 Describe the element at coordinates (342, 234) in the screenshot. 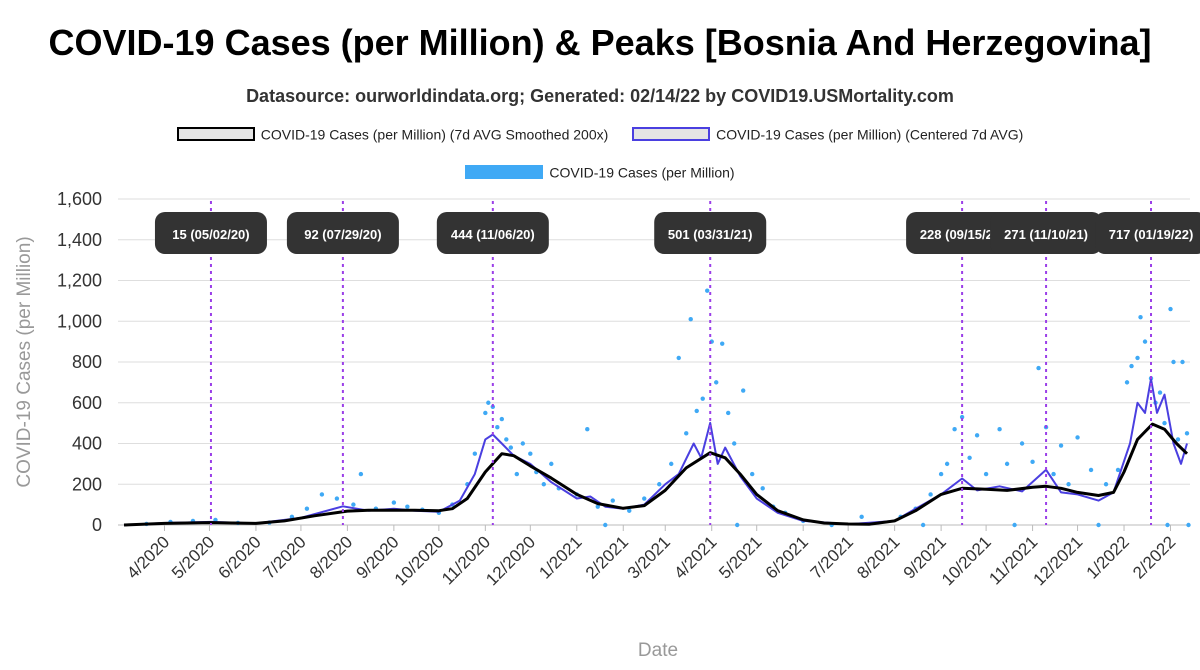

I see `peak-label: 92 (07/29/20)` at that location.